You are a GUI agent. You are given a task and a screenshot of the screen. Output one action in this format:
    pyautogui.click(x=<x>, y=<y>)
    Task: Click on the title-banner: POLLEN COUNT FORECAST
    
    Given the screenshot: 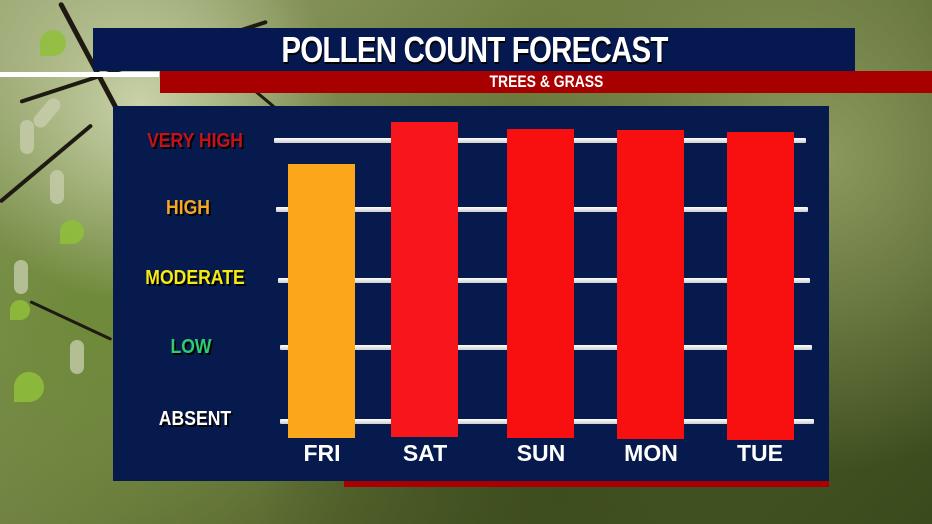 What is the action you would take?
    pyautogui.click(x=474, y=49)
    